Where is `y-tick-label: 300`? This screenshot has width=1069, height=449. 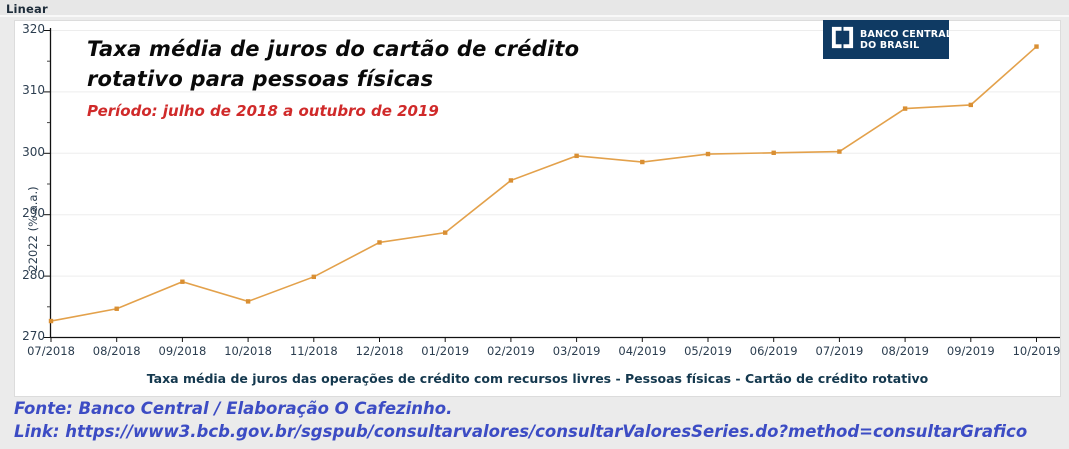 y-tick-label: 300 is located at coordinates (33, 151).